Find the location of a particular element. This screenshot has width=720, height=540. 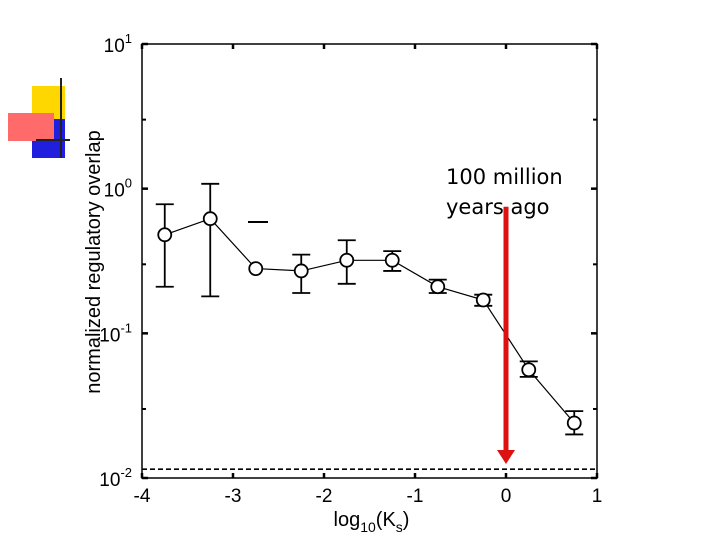

x-tick-label: -4 is located at coordinates (142, 496).